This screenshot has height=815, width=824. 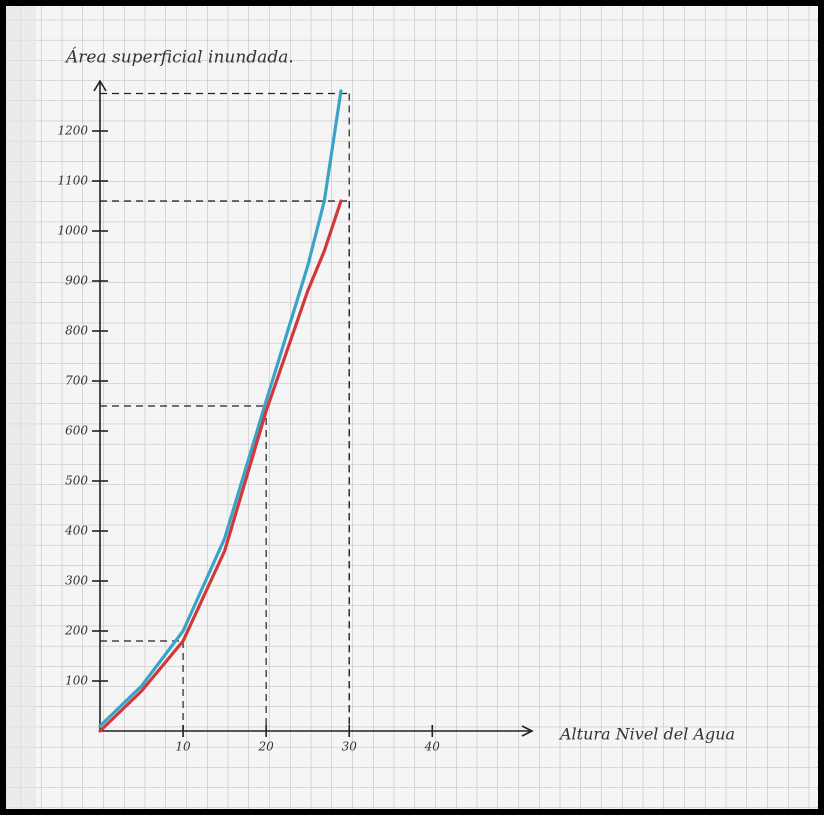 What do you see at coordinates (76, 381) in the screenshot?
I see `y-tick-label: 700` at bounding box center [76, 381].